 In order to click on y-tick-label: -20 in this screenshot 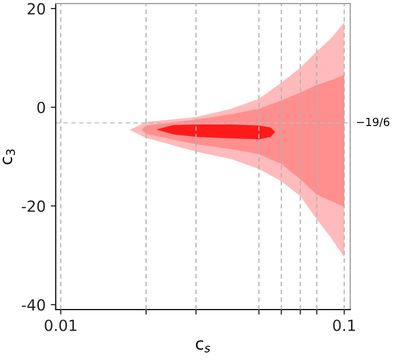, I will do `click(33, 206)`.